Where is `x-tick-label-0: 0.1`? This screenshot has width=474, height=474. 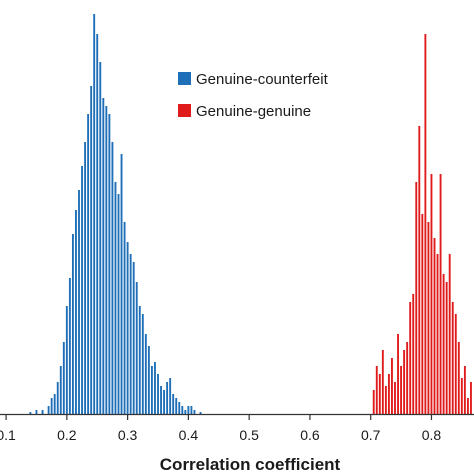 x-tick-label-0: 0.1 is located at coordinates (8, 435).